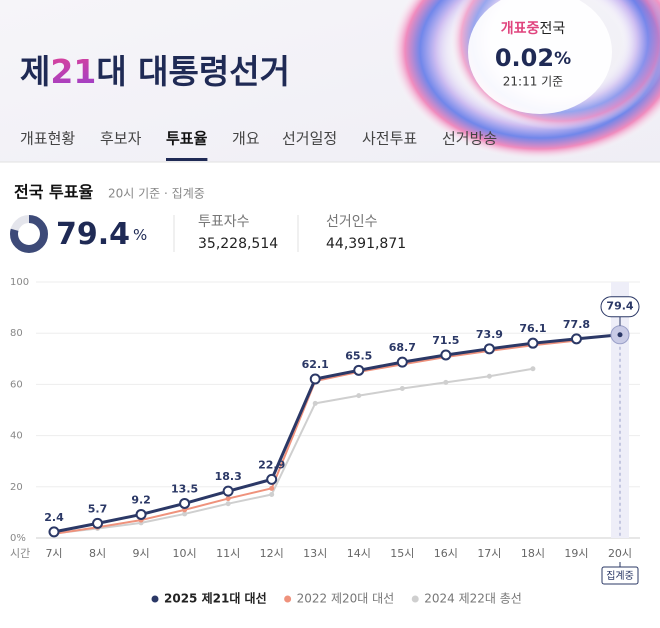 This screenshot has height=628, width=660. I want to click on x-tick-label: 18시, so click(533, 553).